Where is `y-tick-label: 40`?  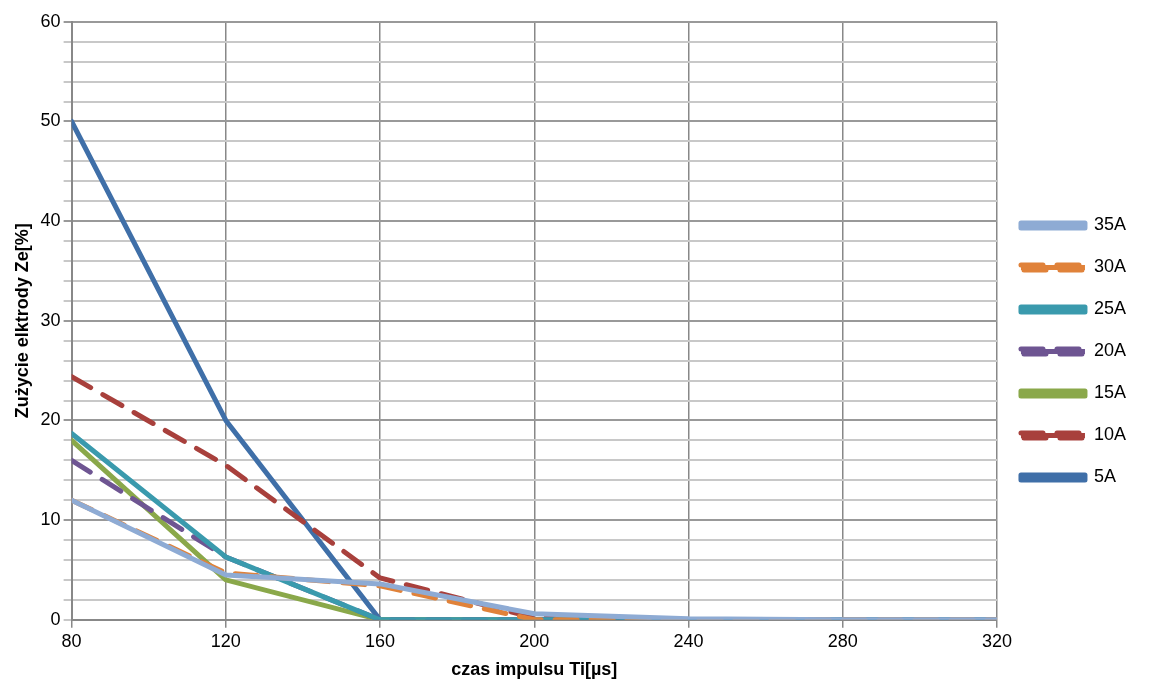
y-tick-label: 40 is located at coordinates (50, 220).